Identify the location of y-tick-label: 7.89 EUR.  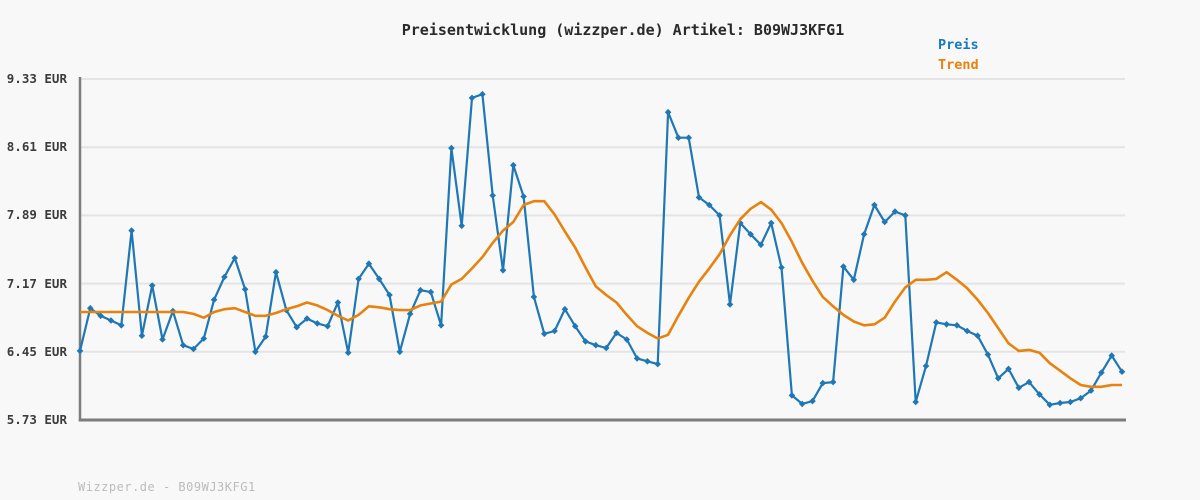
(36, 215).